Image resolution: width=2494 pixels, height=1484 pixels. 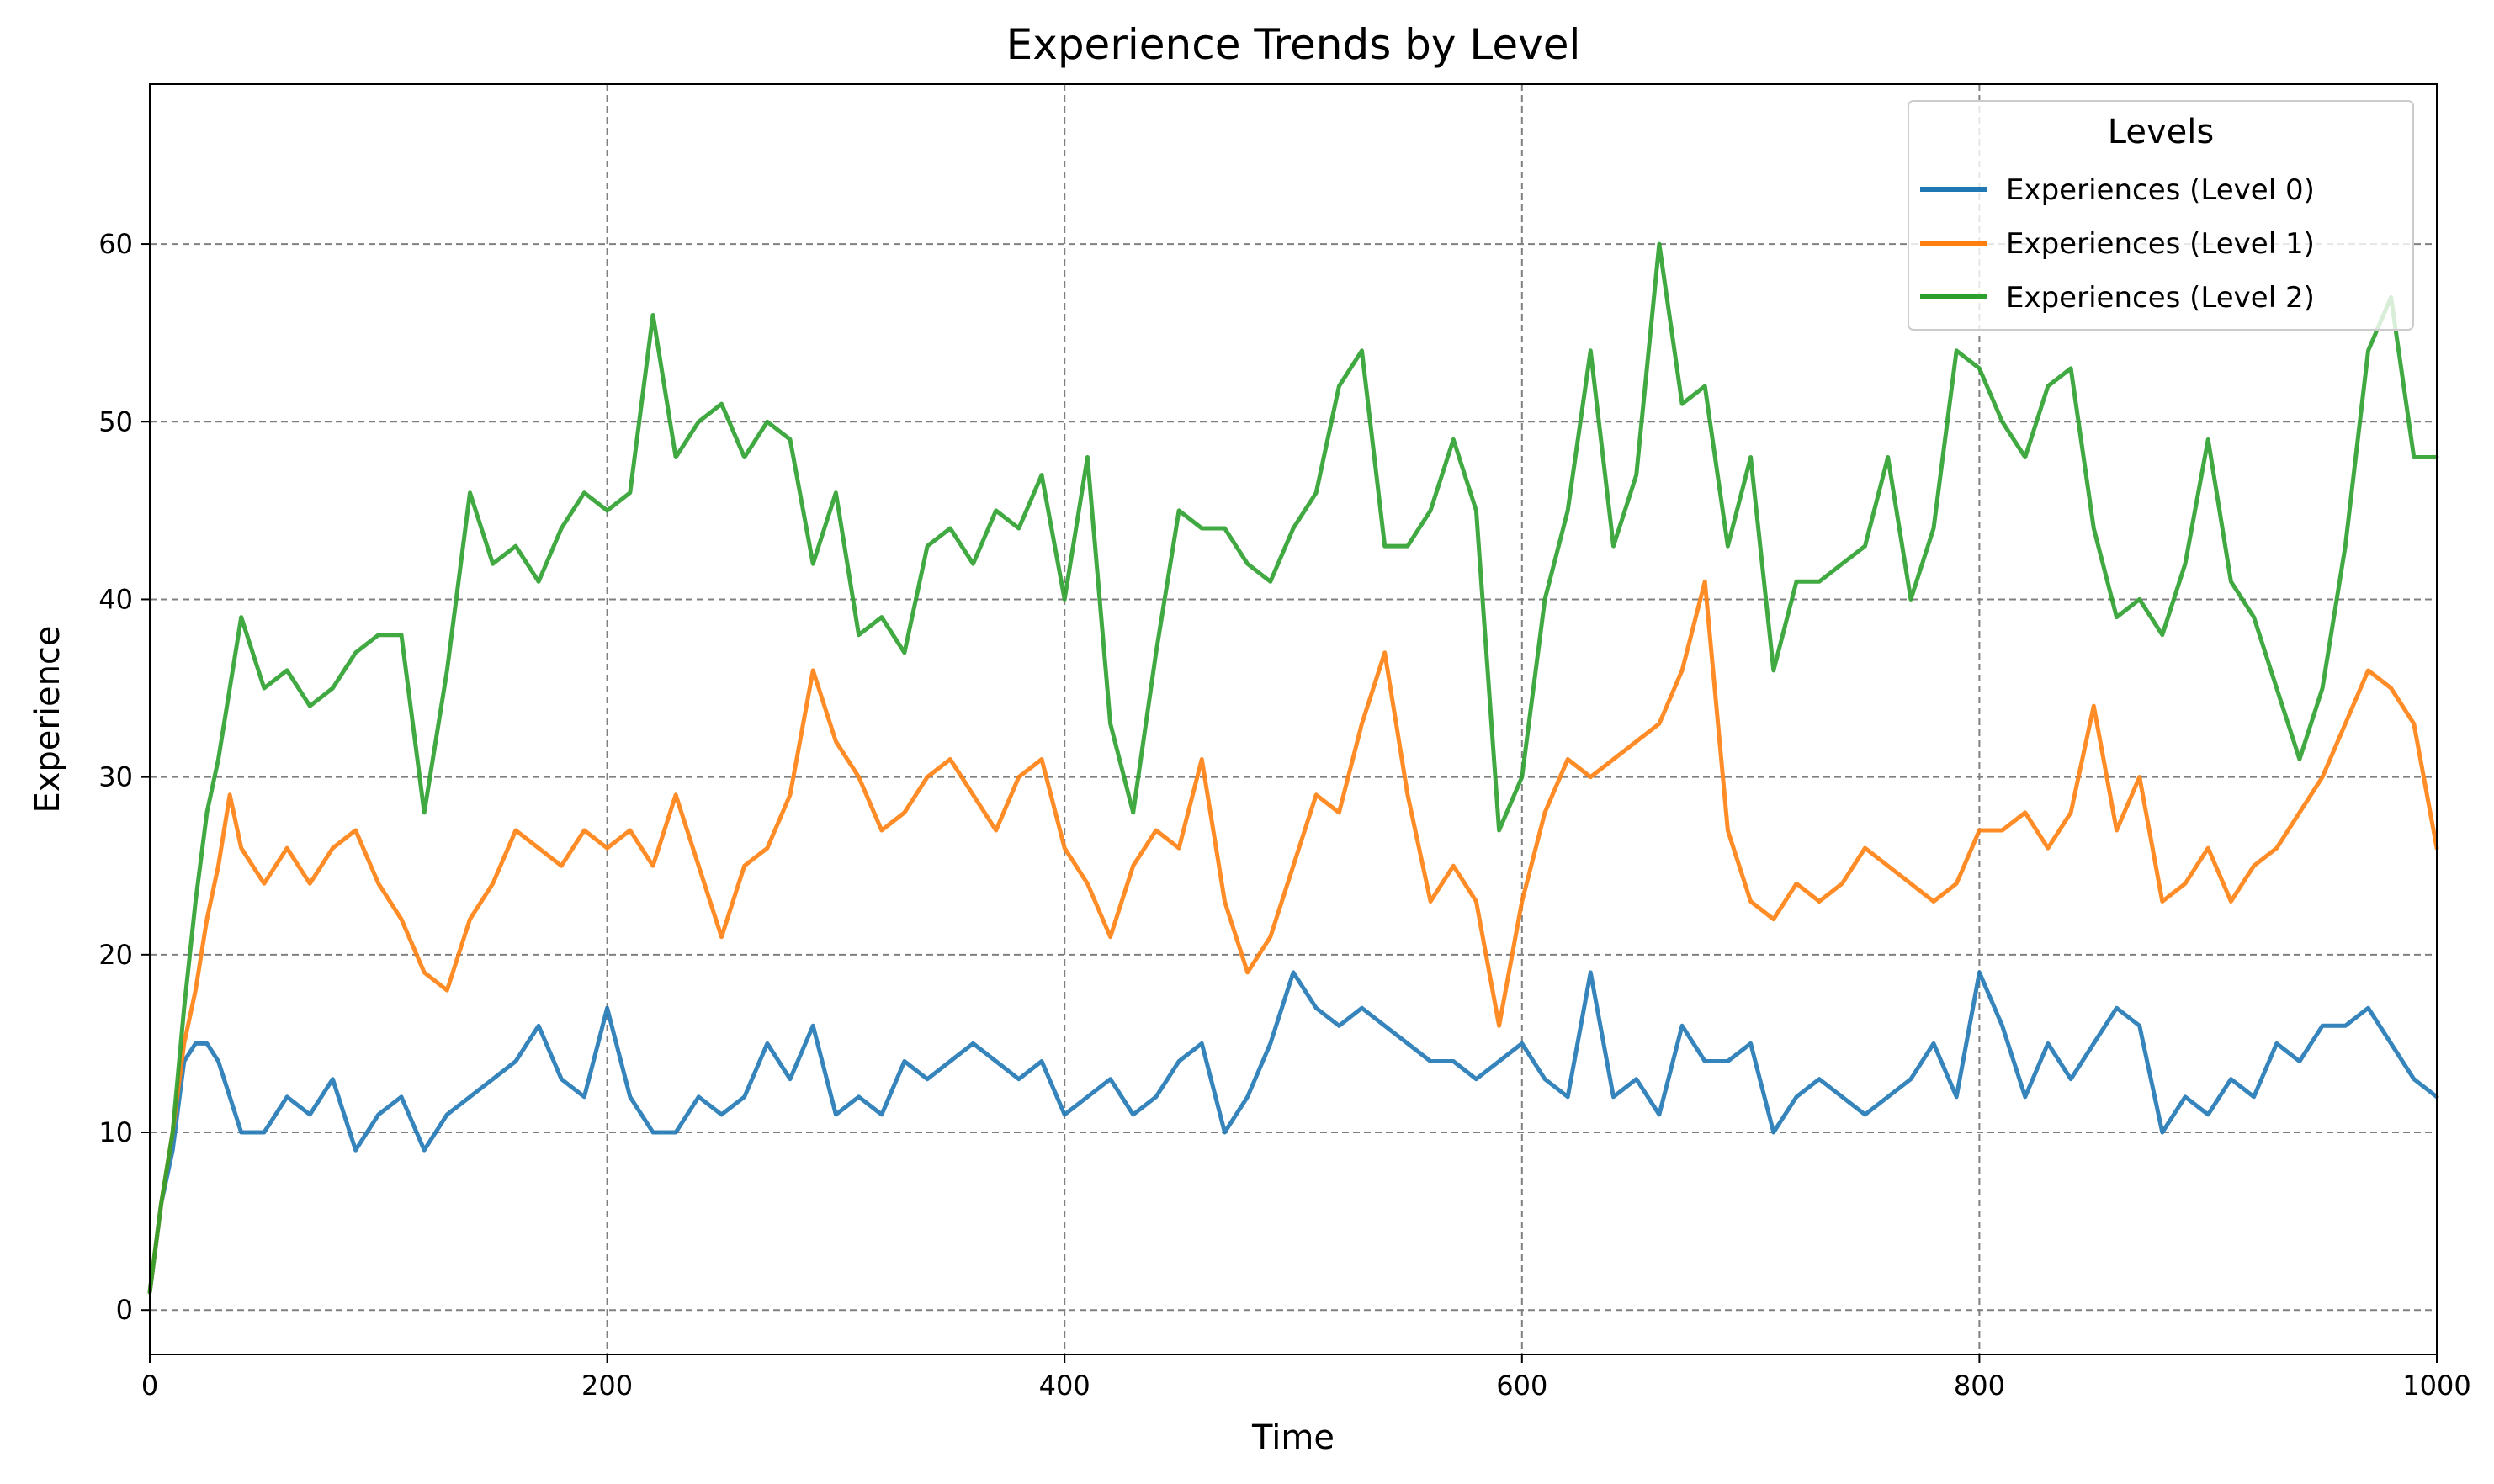 I want to click on y-tick-label: 50, so click(x=116, y=421).